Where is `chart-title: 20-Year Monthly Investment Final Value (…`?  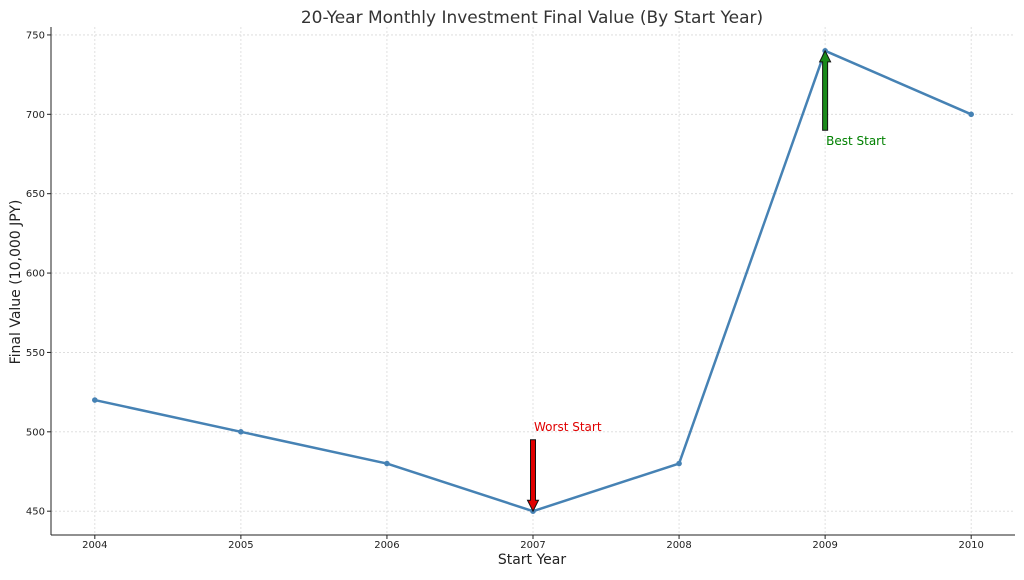
chart-title: 20-Year Monthly Investment Final Value (… is located at coordinates (532, 18).